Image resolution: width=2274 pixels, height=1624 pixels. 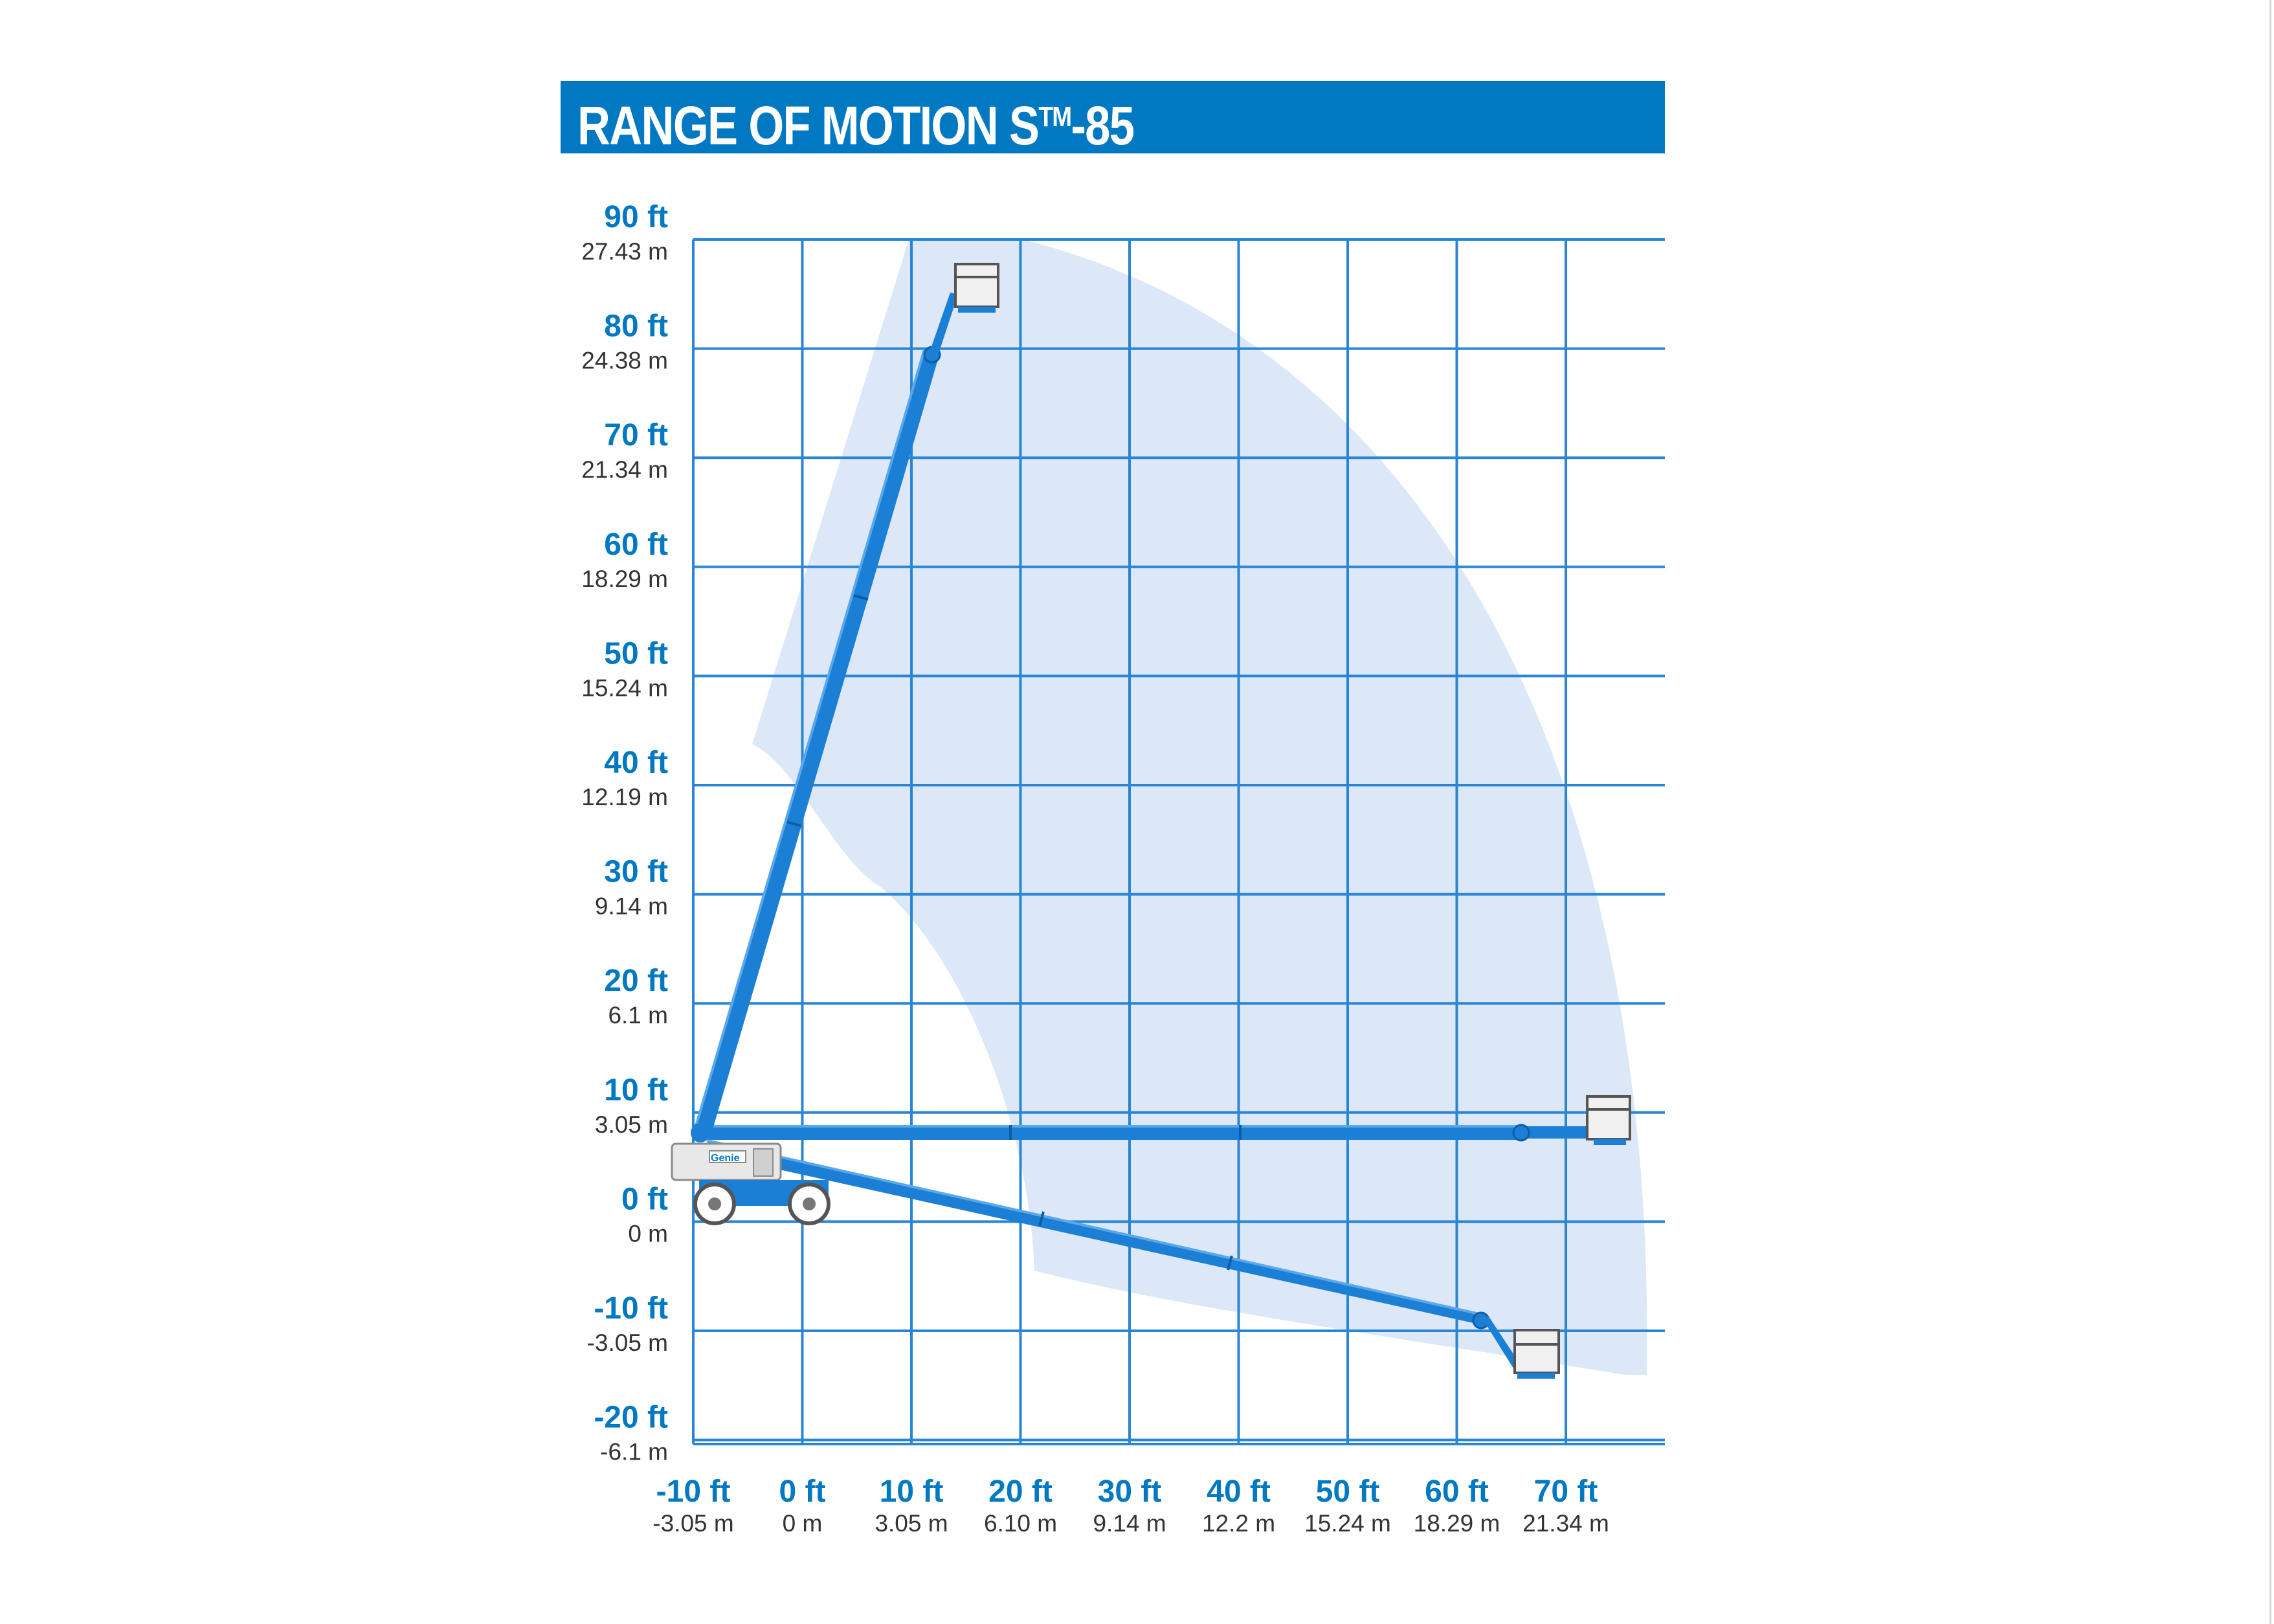 I want to click on y-tick-label-m: 24.38 m, so click(x=624, y=361).